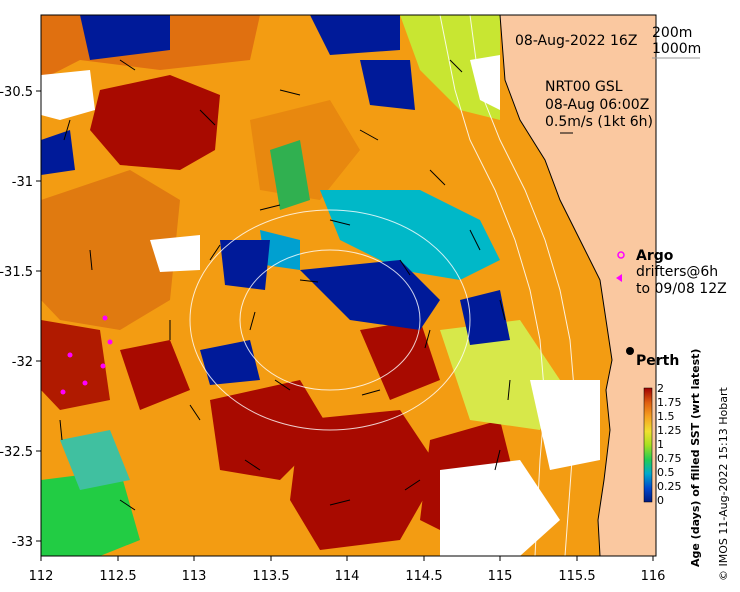 Image resolution: width=740 pixels, height=592 pixels. Describe the element at coordinates (676, 49) in the screenshot. I see `contour-label-1000m: 1000m` at that location.